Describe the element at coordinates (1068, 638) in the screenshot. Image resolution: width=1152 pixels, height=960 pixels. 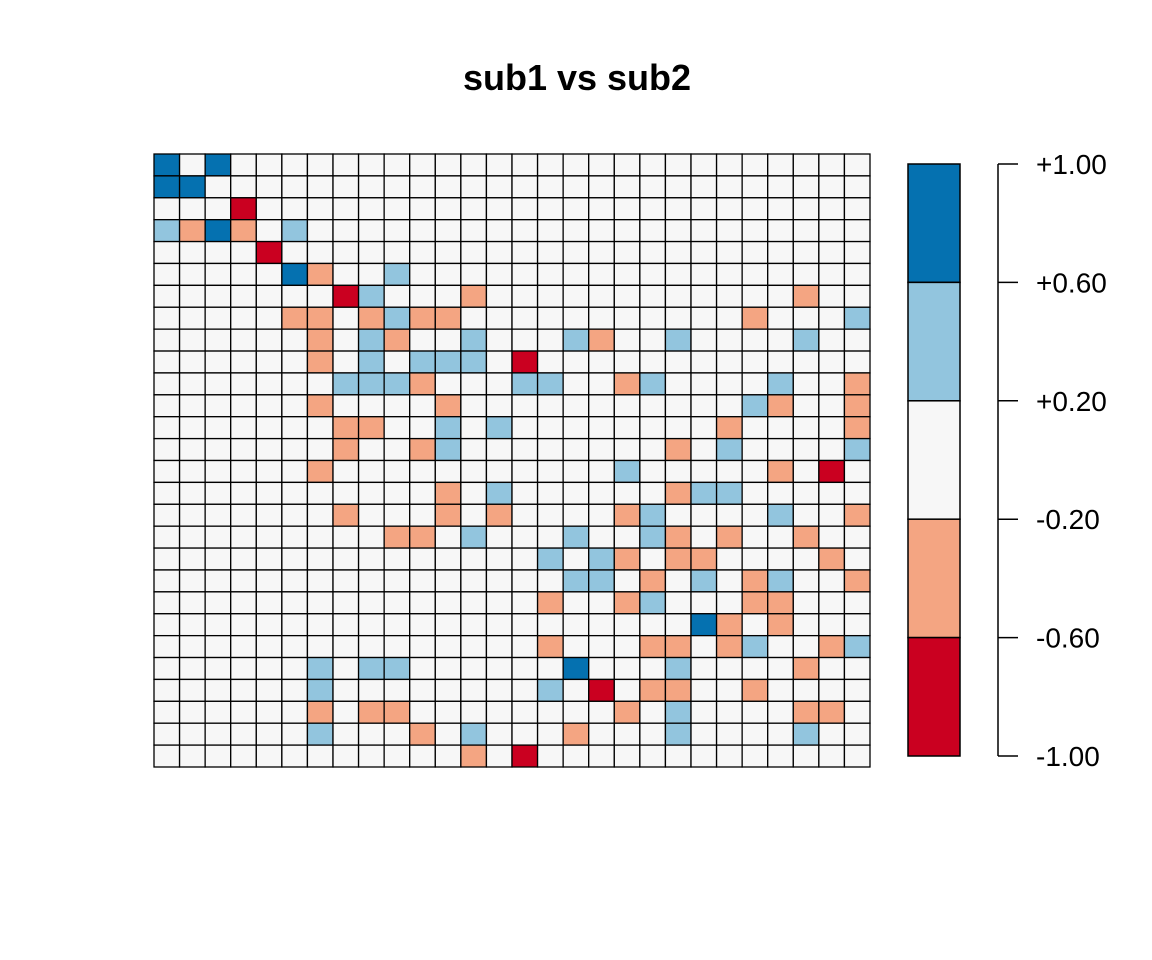
I see `legend-tick-label: -0.60` at that location.